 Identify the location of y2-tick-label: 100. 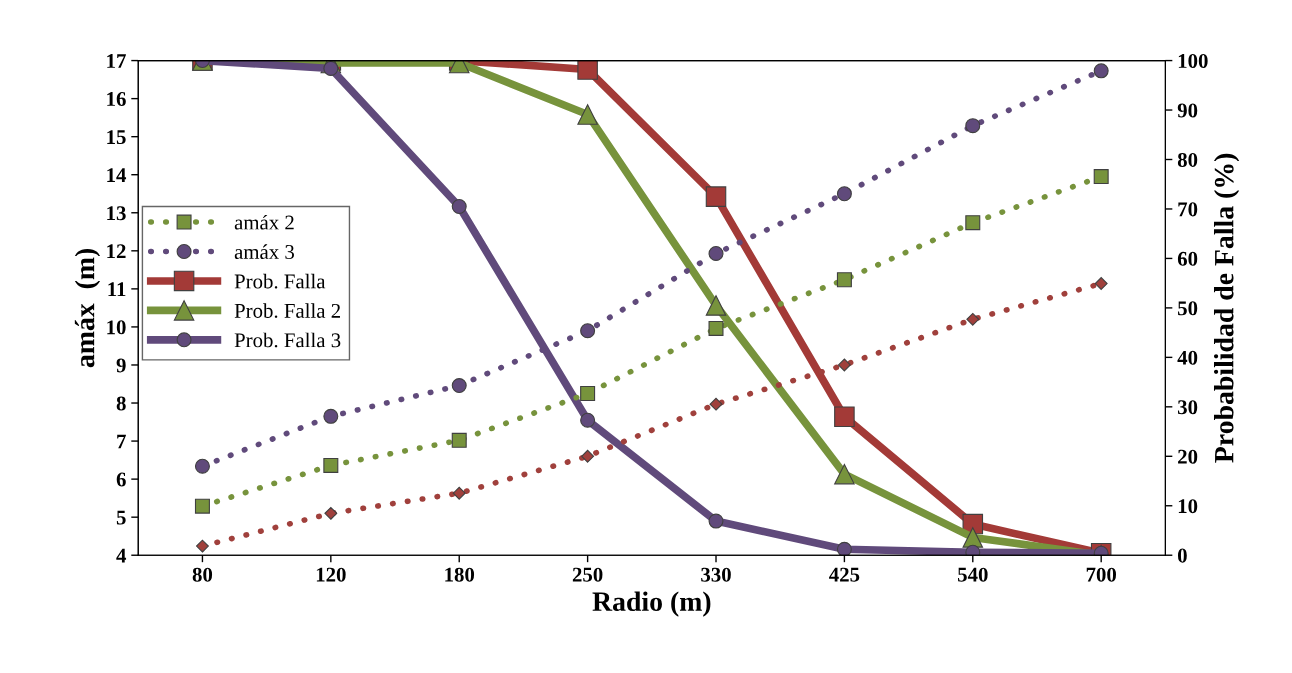
(1193, 60).